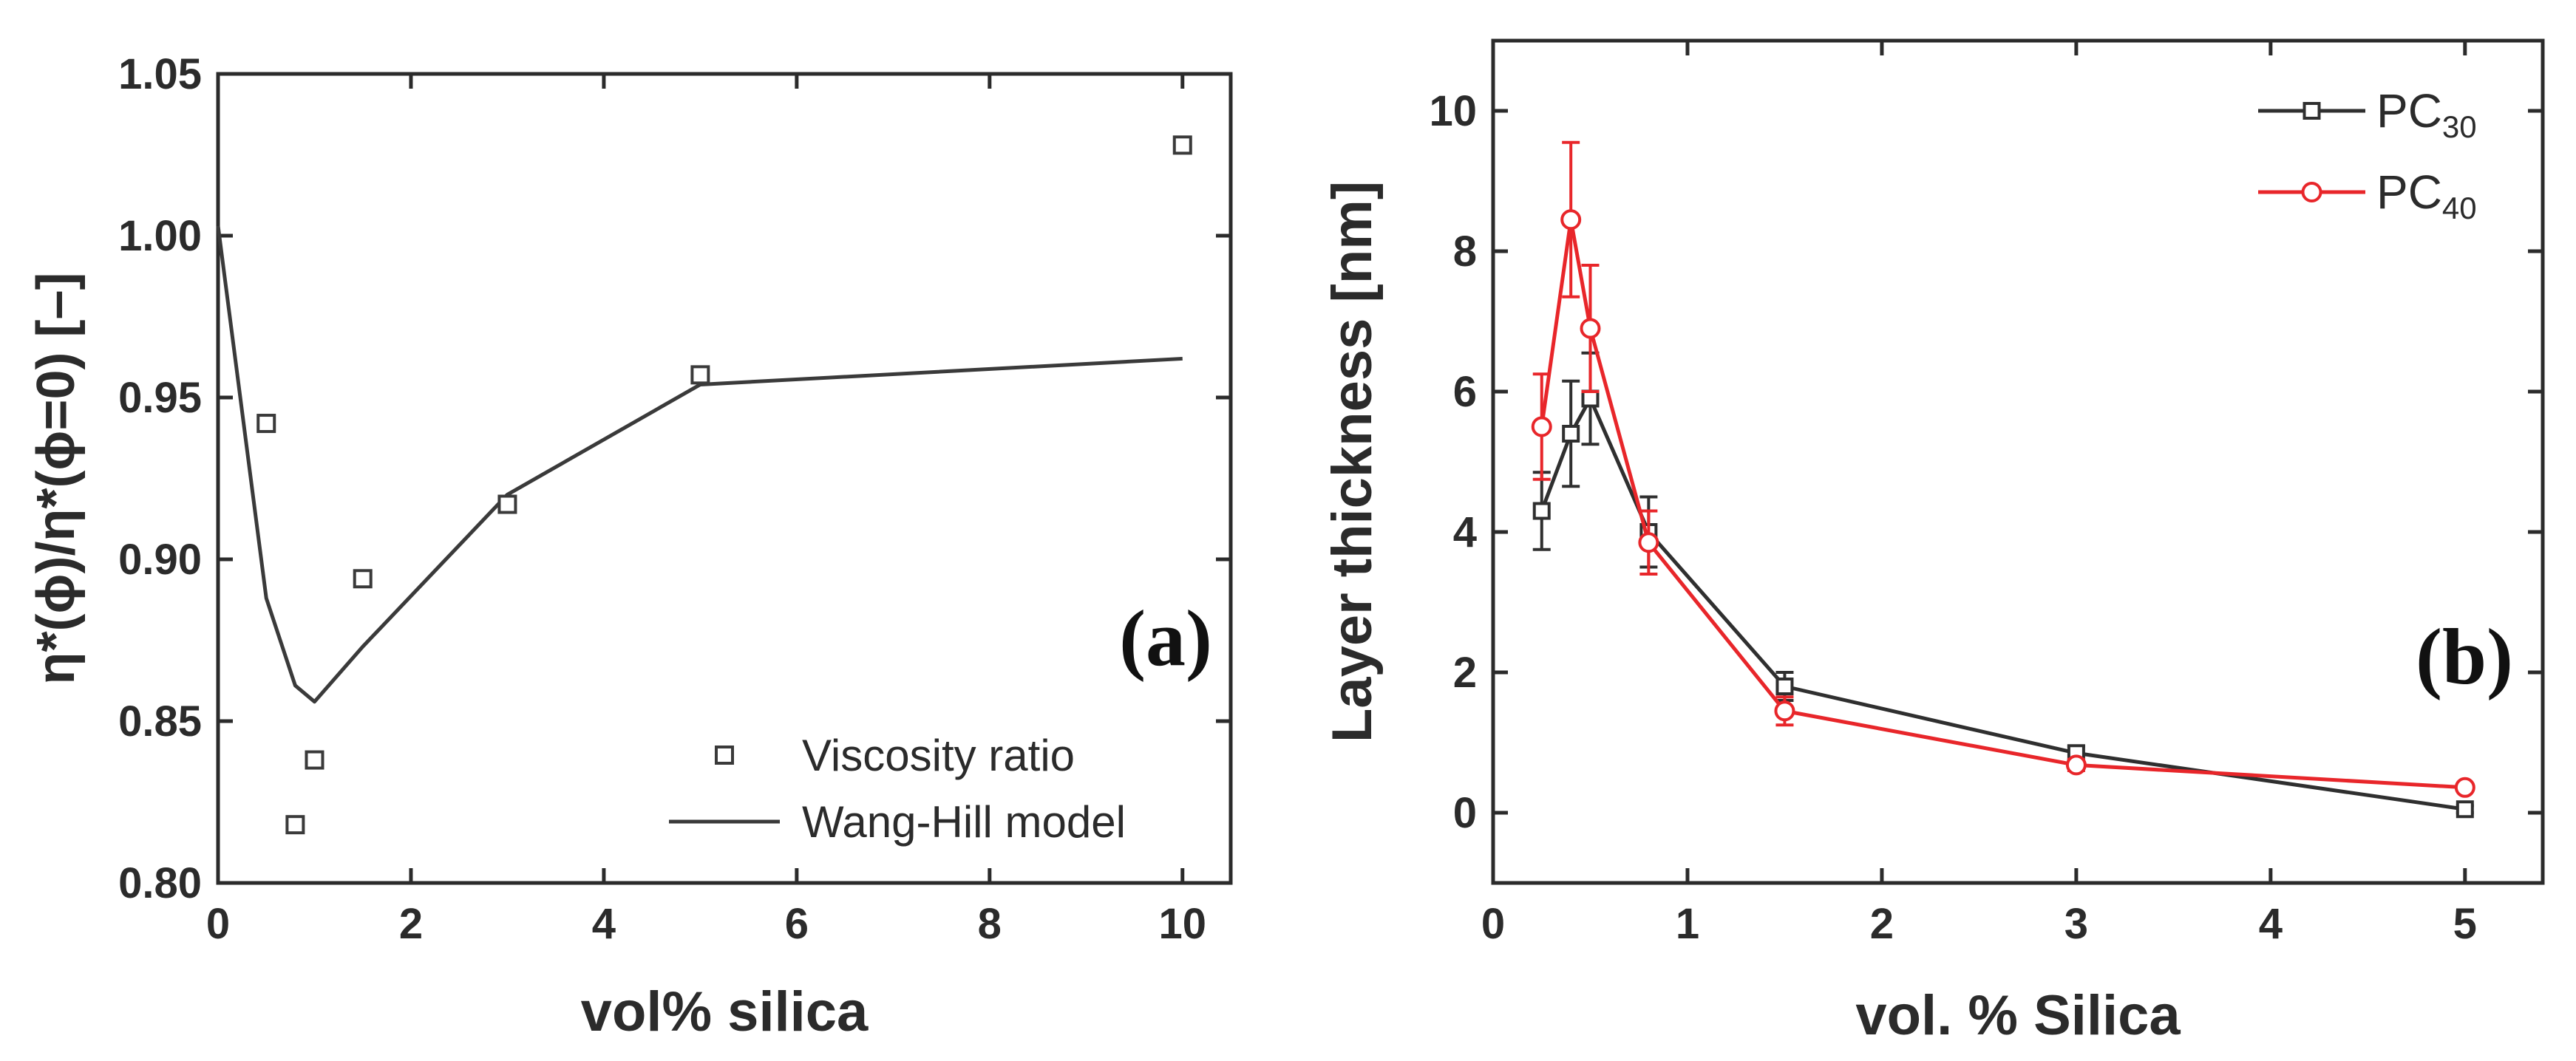 The height and width of the screenshot is (1061, 2576). What do you see at coordinates (1687, 924) in the screenshot?
I see `x-tick-label: 1` at bounding box center [1687, 924].